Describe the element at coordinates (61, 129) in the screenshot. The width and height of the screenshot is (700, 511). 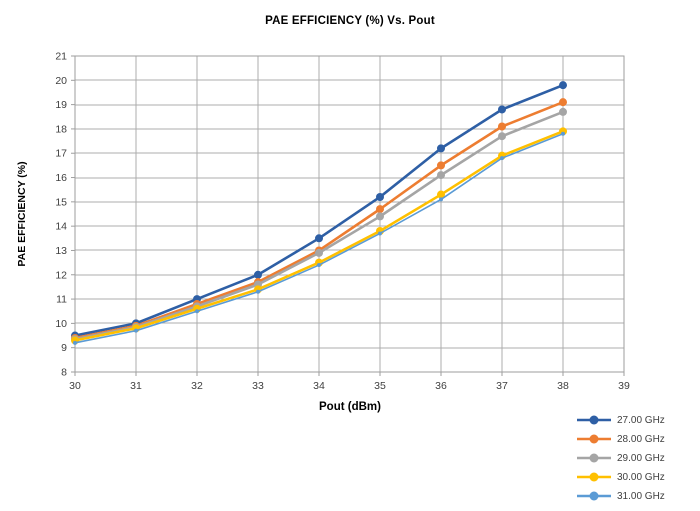
I see `y-tick-label: 18` at that location.